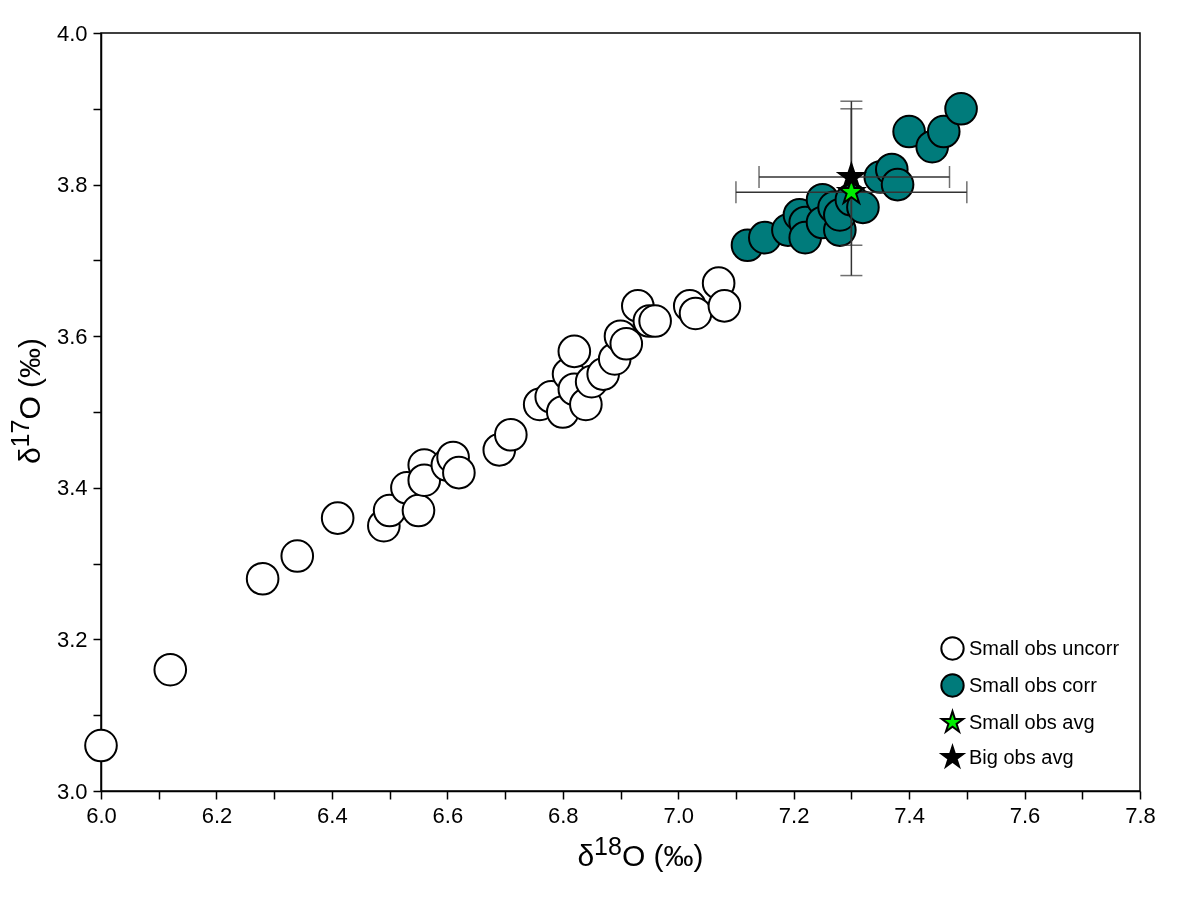 The width and height of the screenshot is (1199, 899). Describe the element at coordinates (217, 815) in the screenshot. I see `x-tick-label: 6.2` at that location.